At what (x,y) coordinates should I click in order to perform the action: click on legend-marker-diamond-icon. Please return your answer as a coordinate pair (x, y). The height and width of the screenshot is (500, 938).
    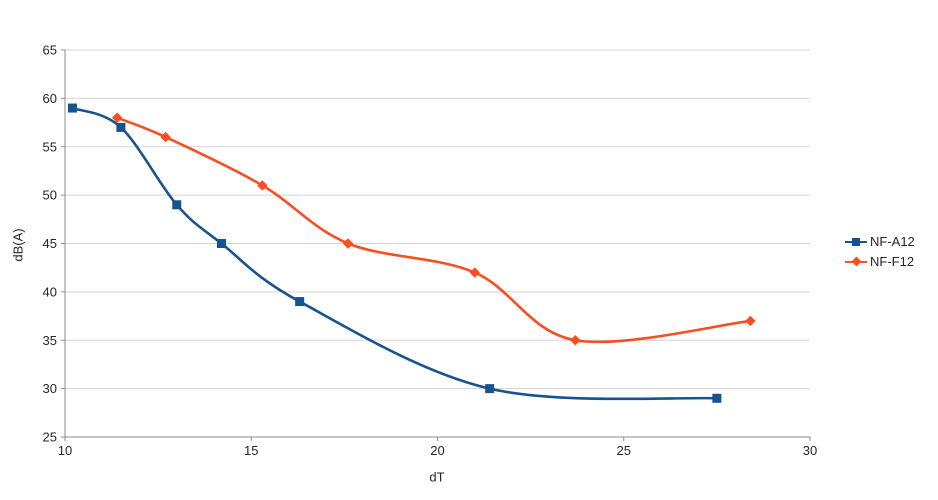
    Looking at the image, I should click on (856, 261).